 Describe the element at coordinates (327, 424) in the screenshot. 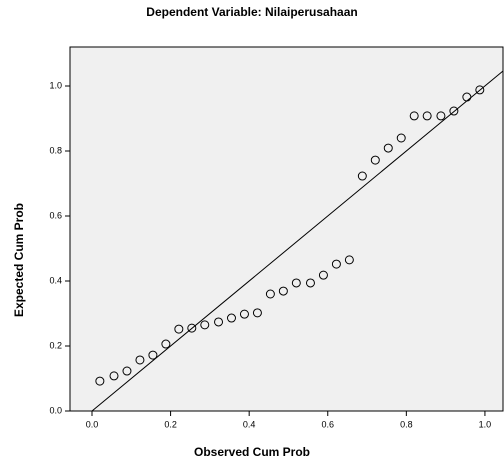

I see `x-tick-label: 0.6` at that location.